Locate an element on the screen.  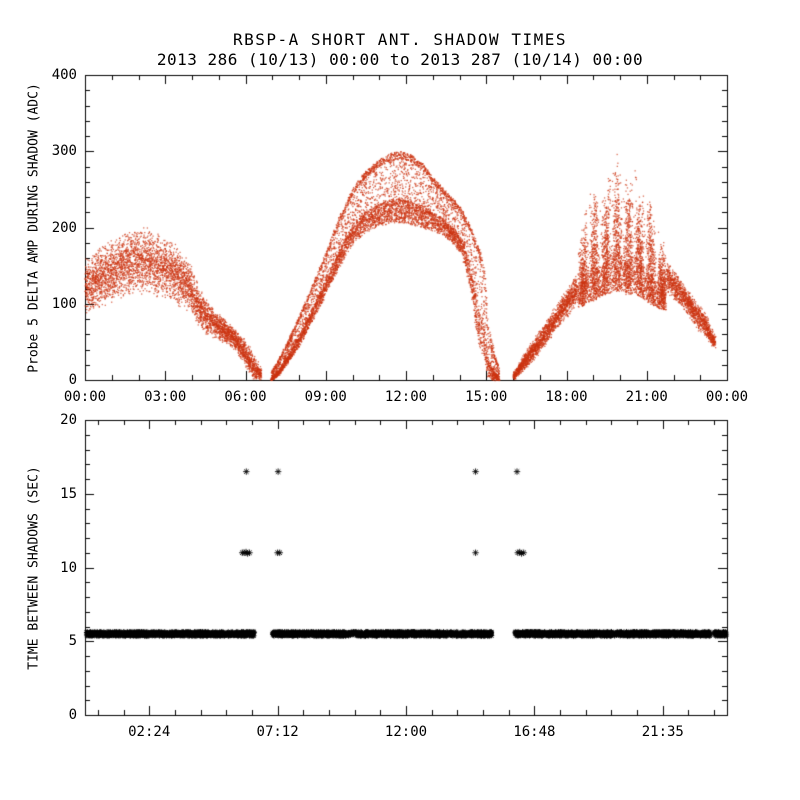
top-y-tick-label: 100 is located at coordinates (64, 303).